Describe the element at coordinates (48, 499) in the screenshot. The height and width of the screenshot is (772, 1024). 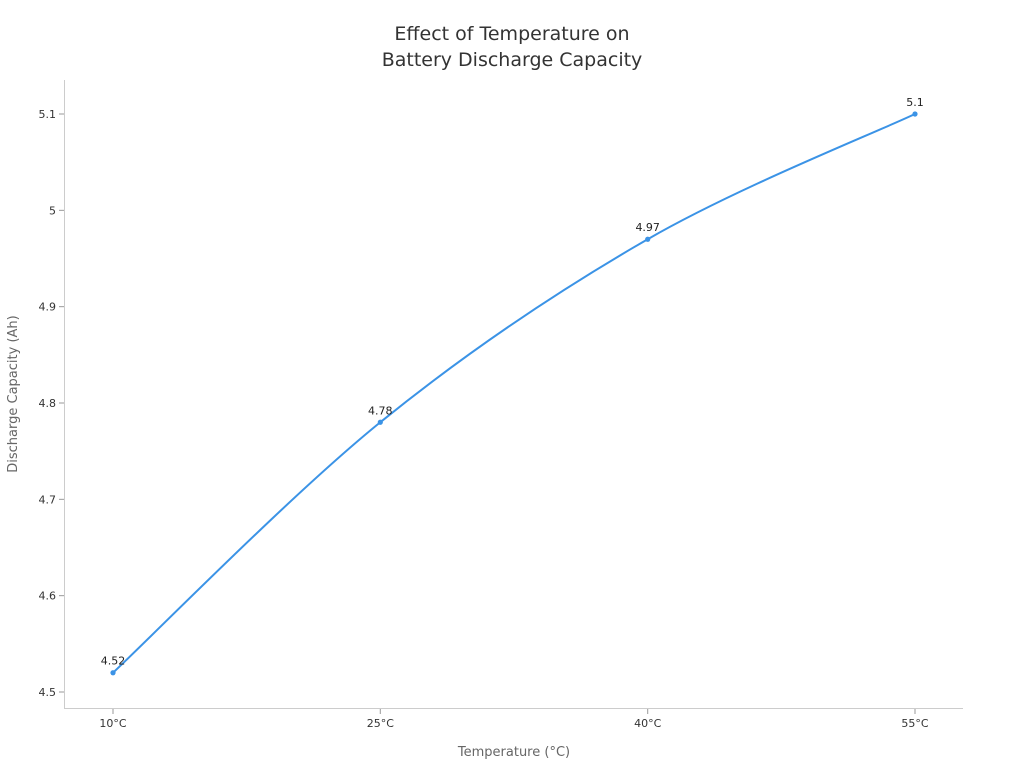
I see `y-tick-label: 4.7` at that location.